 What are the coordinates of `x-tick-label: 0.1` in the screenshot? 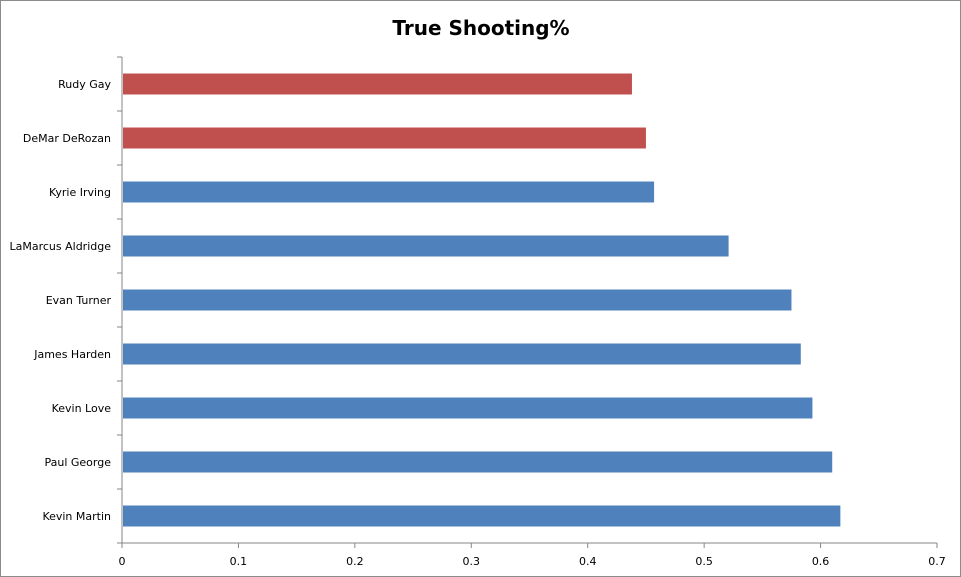 It's located at (239, 561).